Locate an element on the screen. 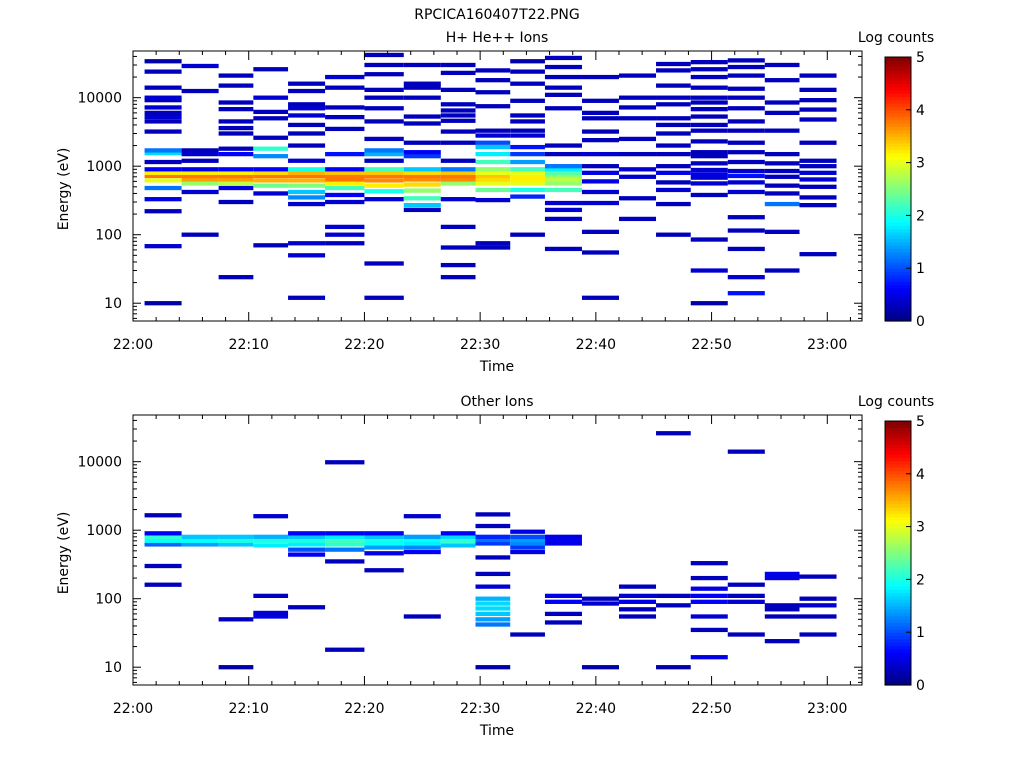 This screenshot has height=772, width=1024. panel2-colorbar-tick-label: 5 is located at coordinates (920, 422).